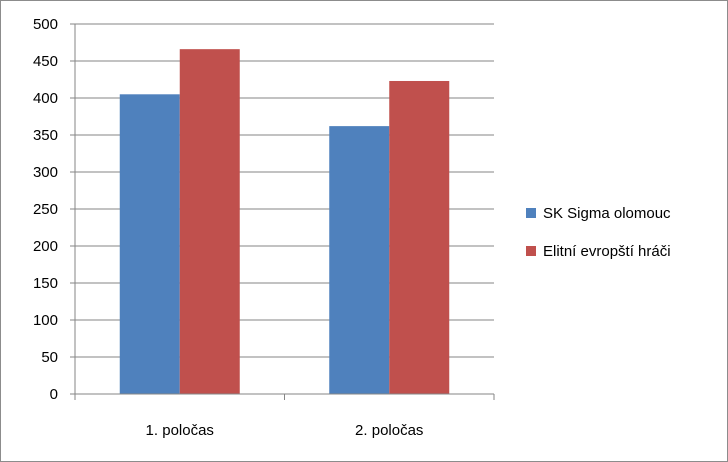 This screenshot has width=728, height=462. Describe the element at coordinates (49, 357) in the screenshot. I see `y-tick-label: 50` at that location.